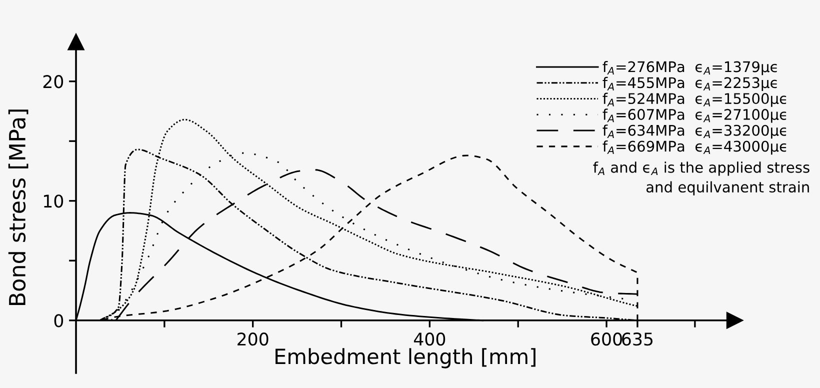  Describe the element at coordinates (54, 201) in the screenshot. I see `y-tick-label: 10` at that location.